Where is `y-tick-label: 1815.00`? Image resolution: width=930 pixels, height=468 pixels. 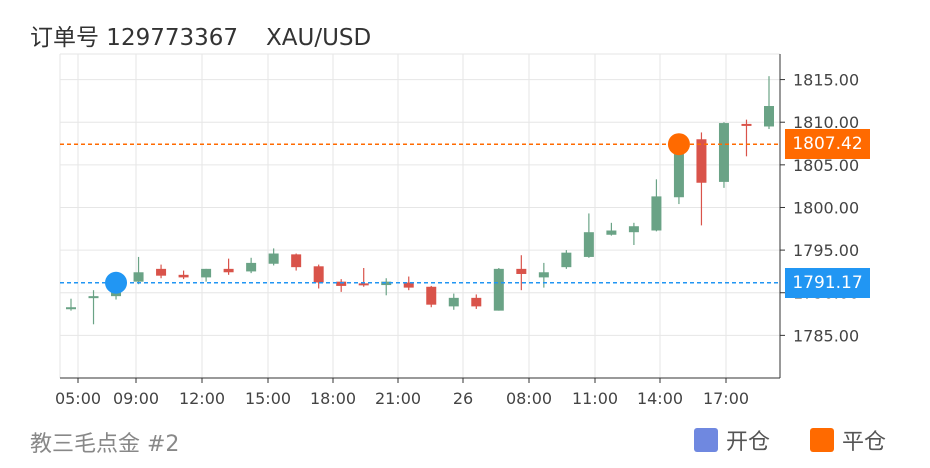 y-tick-label: 1815.00 is located at coordinates (826, 80).